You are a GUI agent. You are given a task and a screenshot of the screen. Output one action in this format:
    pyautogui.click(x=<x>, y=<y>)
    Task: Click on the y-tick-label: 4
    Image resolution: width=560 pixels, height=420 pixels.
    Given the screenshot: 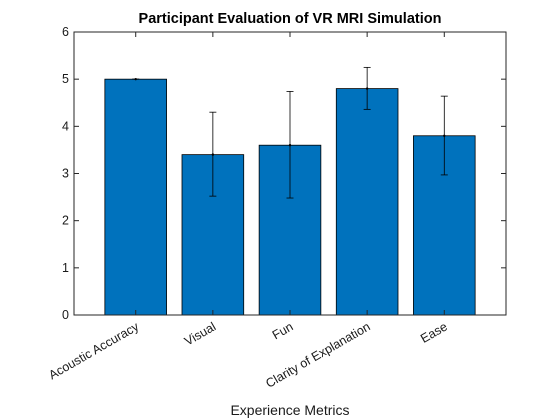 What is the action you would take?
    pyautogui.click(x=65, y=126)
    